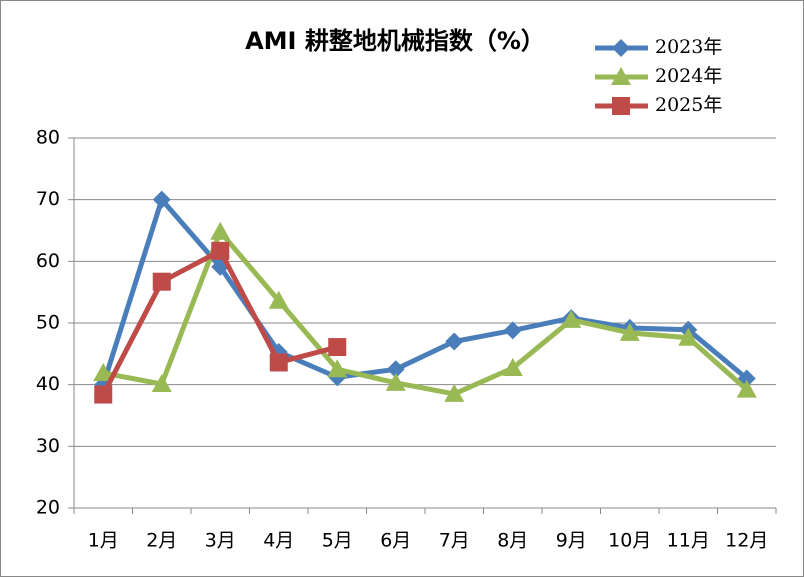 This screenshot has height=577, width=804. Describe the element at coordinates (688, 76) in the screenshot. I see `legend-label: 2024年` at that location.